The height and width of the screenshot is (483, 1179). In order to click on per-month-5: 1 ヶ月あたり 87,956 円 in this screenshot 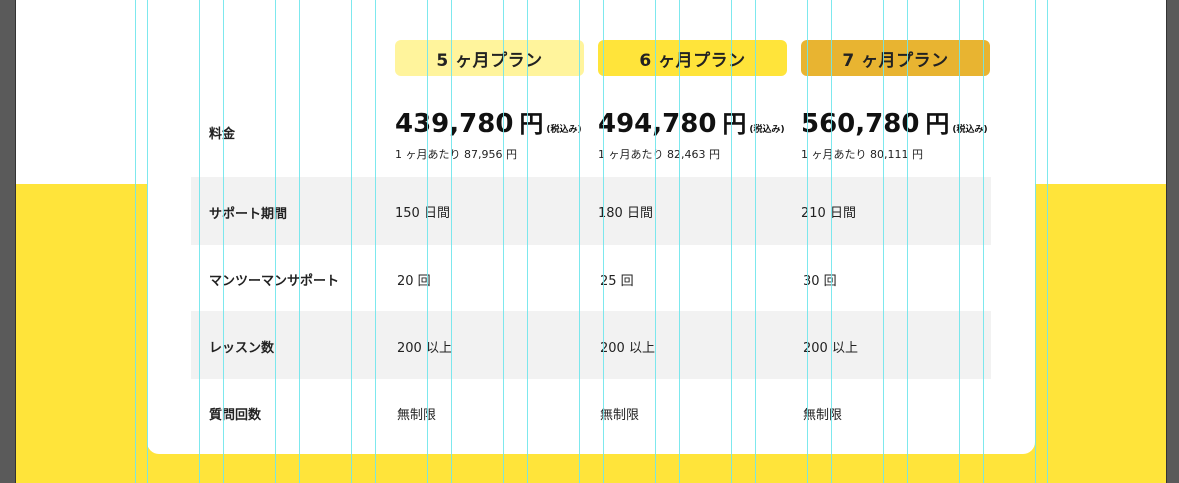, I will do `click(456, 154)`.